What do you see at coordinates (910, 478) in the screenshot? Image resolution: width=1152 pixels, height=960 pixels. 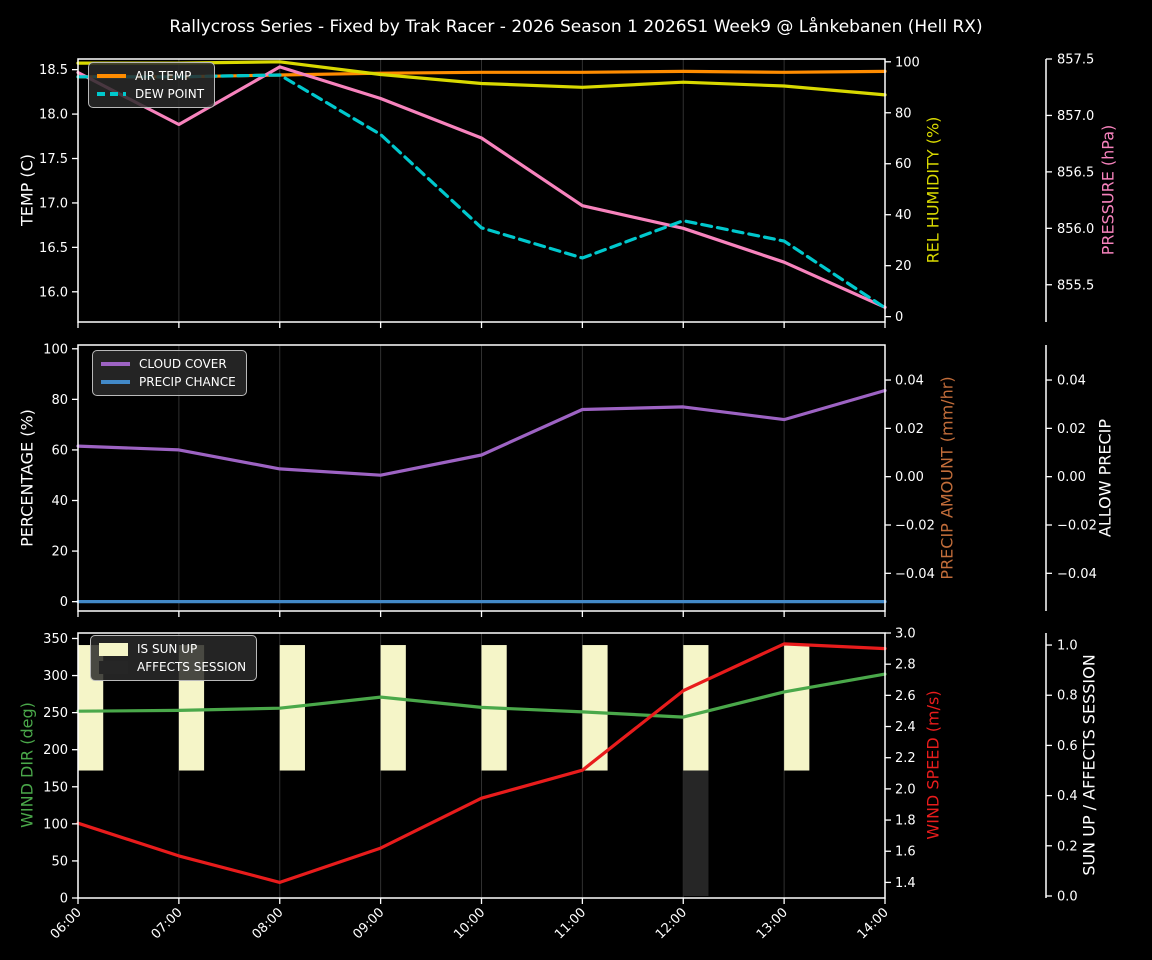 I see `right-axis-1: −0.04 −0.02 0.00 0.02 0.04` at bounding box center [910, 478].